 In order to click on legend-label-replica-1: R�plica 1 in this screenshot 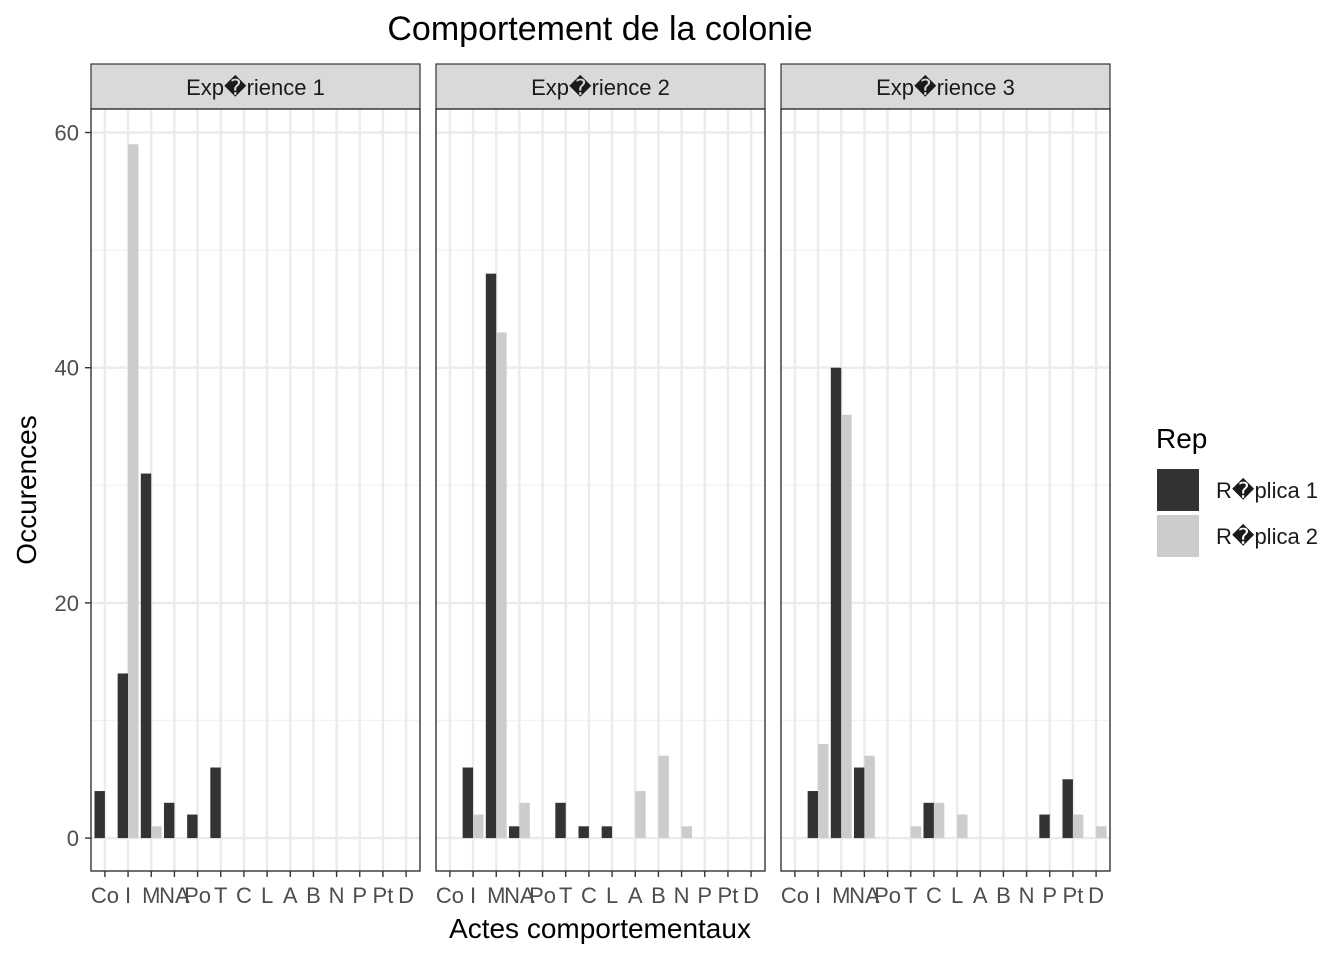, I will do `click(1267, 490)`.